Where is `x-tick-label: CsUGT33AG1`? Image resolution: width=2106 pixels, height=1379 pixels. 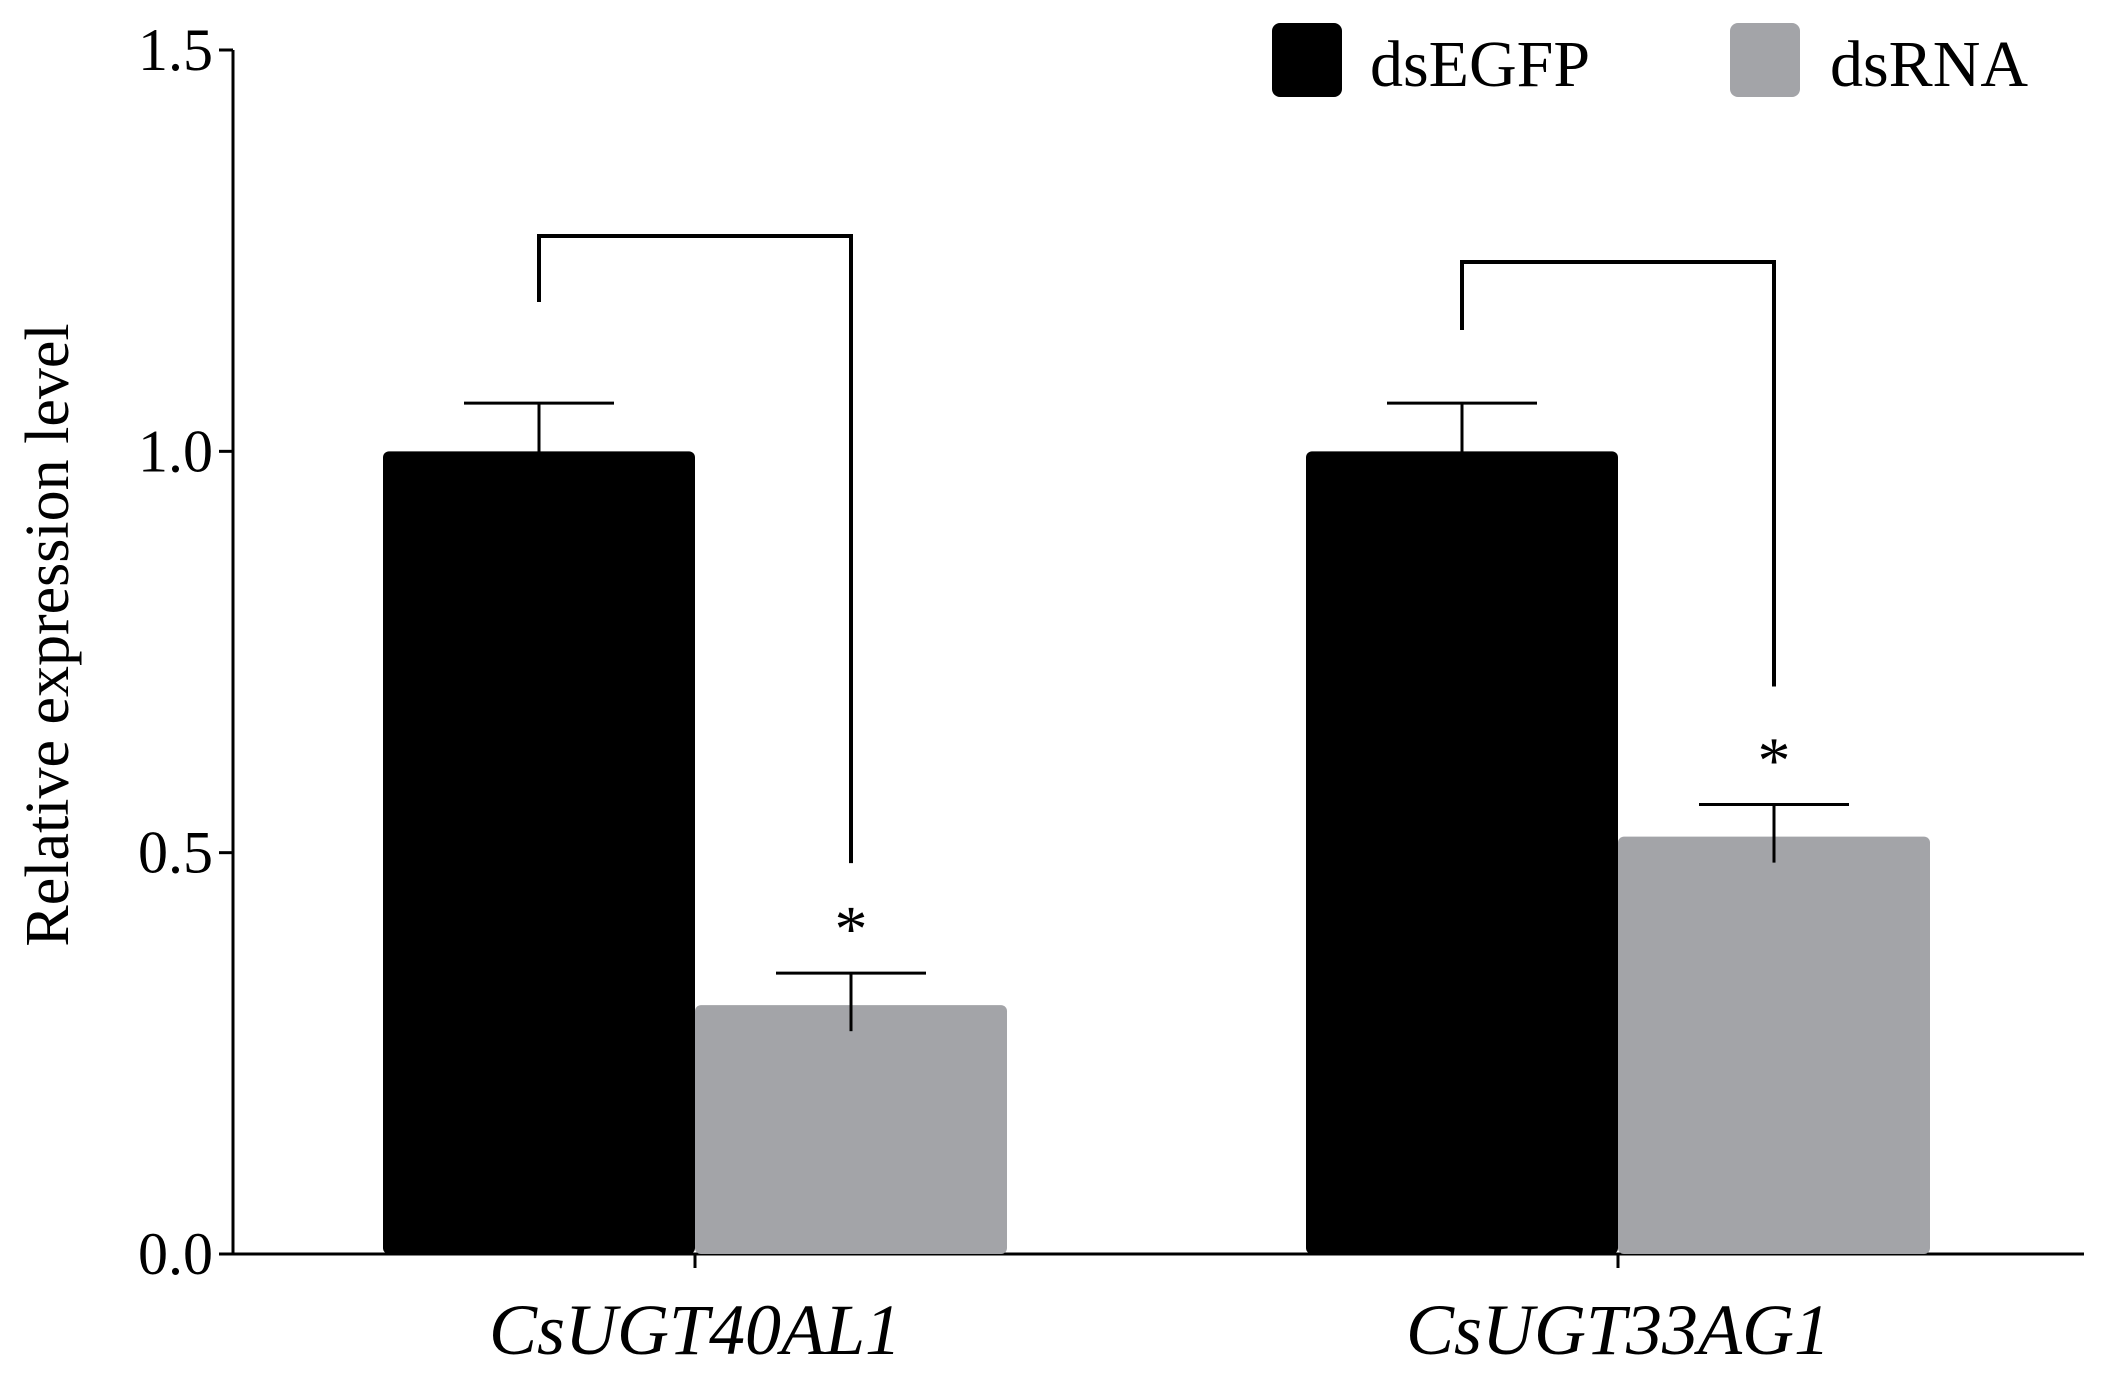
x-tick-label: CsUGT33AG1 is located at coordinates (1618, 1330).